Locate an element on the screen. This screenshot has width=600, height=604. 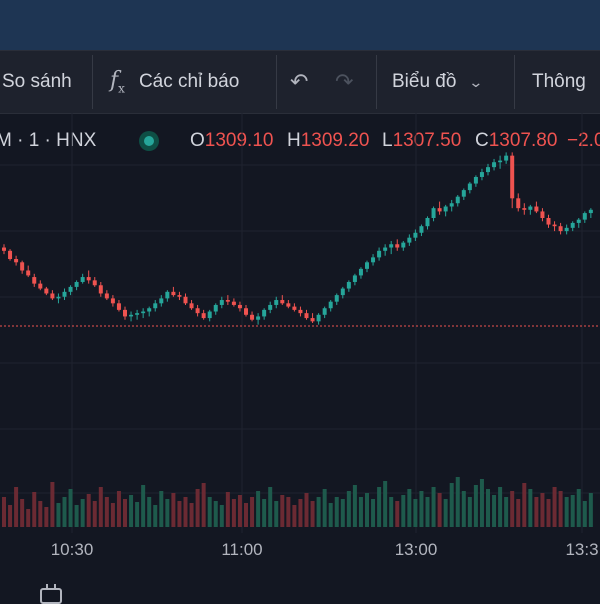
volume-bars is located at coordinates (297, 502).